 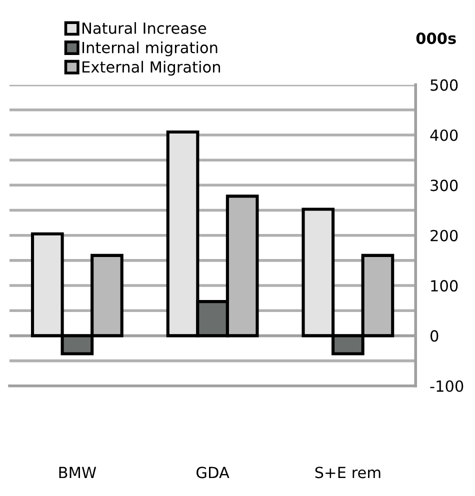 What do you see at coordinates (444, 135) in the screenshot?
I see `y-tick-label: 400` at bounding box center [444, 135].